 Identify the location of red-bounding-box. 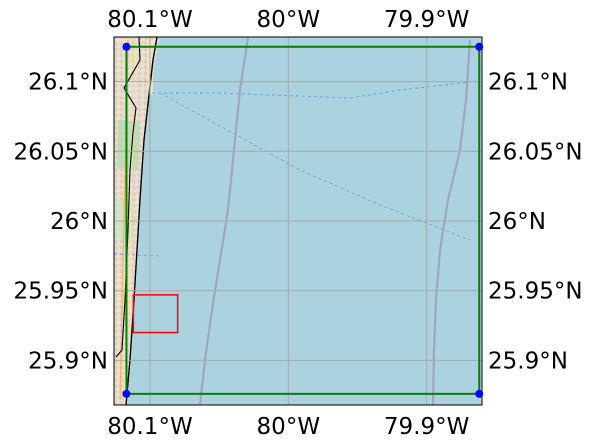
(155, 314).